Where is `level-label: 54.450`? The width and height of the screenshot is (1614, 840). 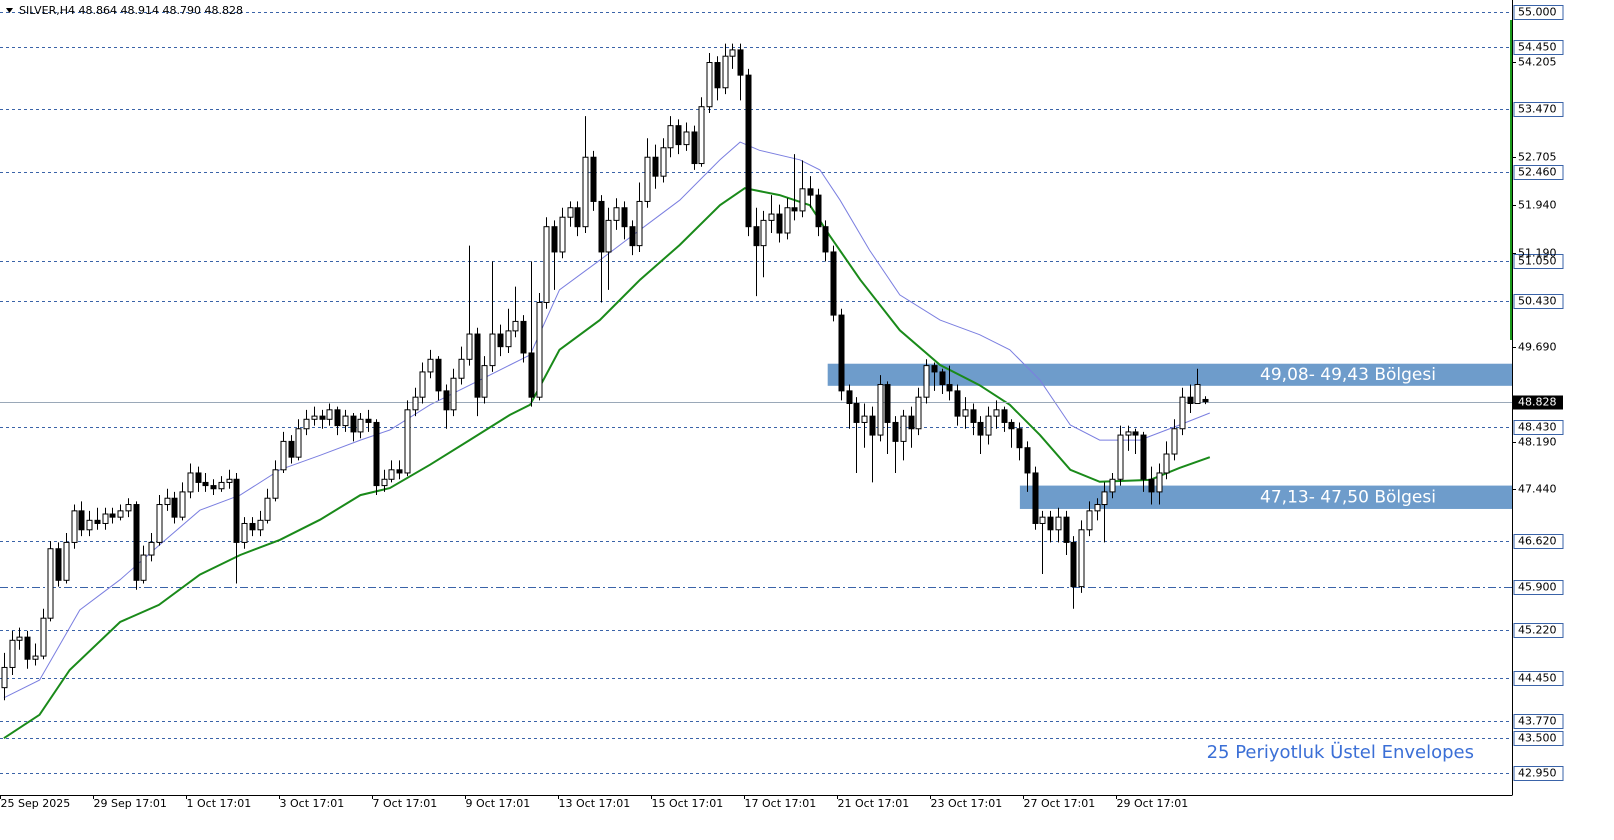 level-label: 54.450 is located at coordinates (1537, 47).